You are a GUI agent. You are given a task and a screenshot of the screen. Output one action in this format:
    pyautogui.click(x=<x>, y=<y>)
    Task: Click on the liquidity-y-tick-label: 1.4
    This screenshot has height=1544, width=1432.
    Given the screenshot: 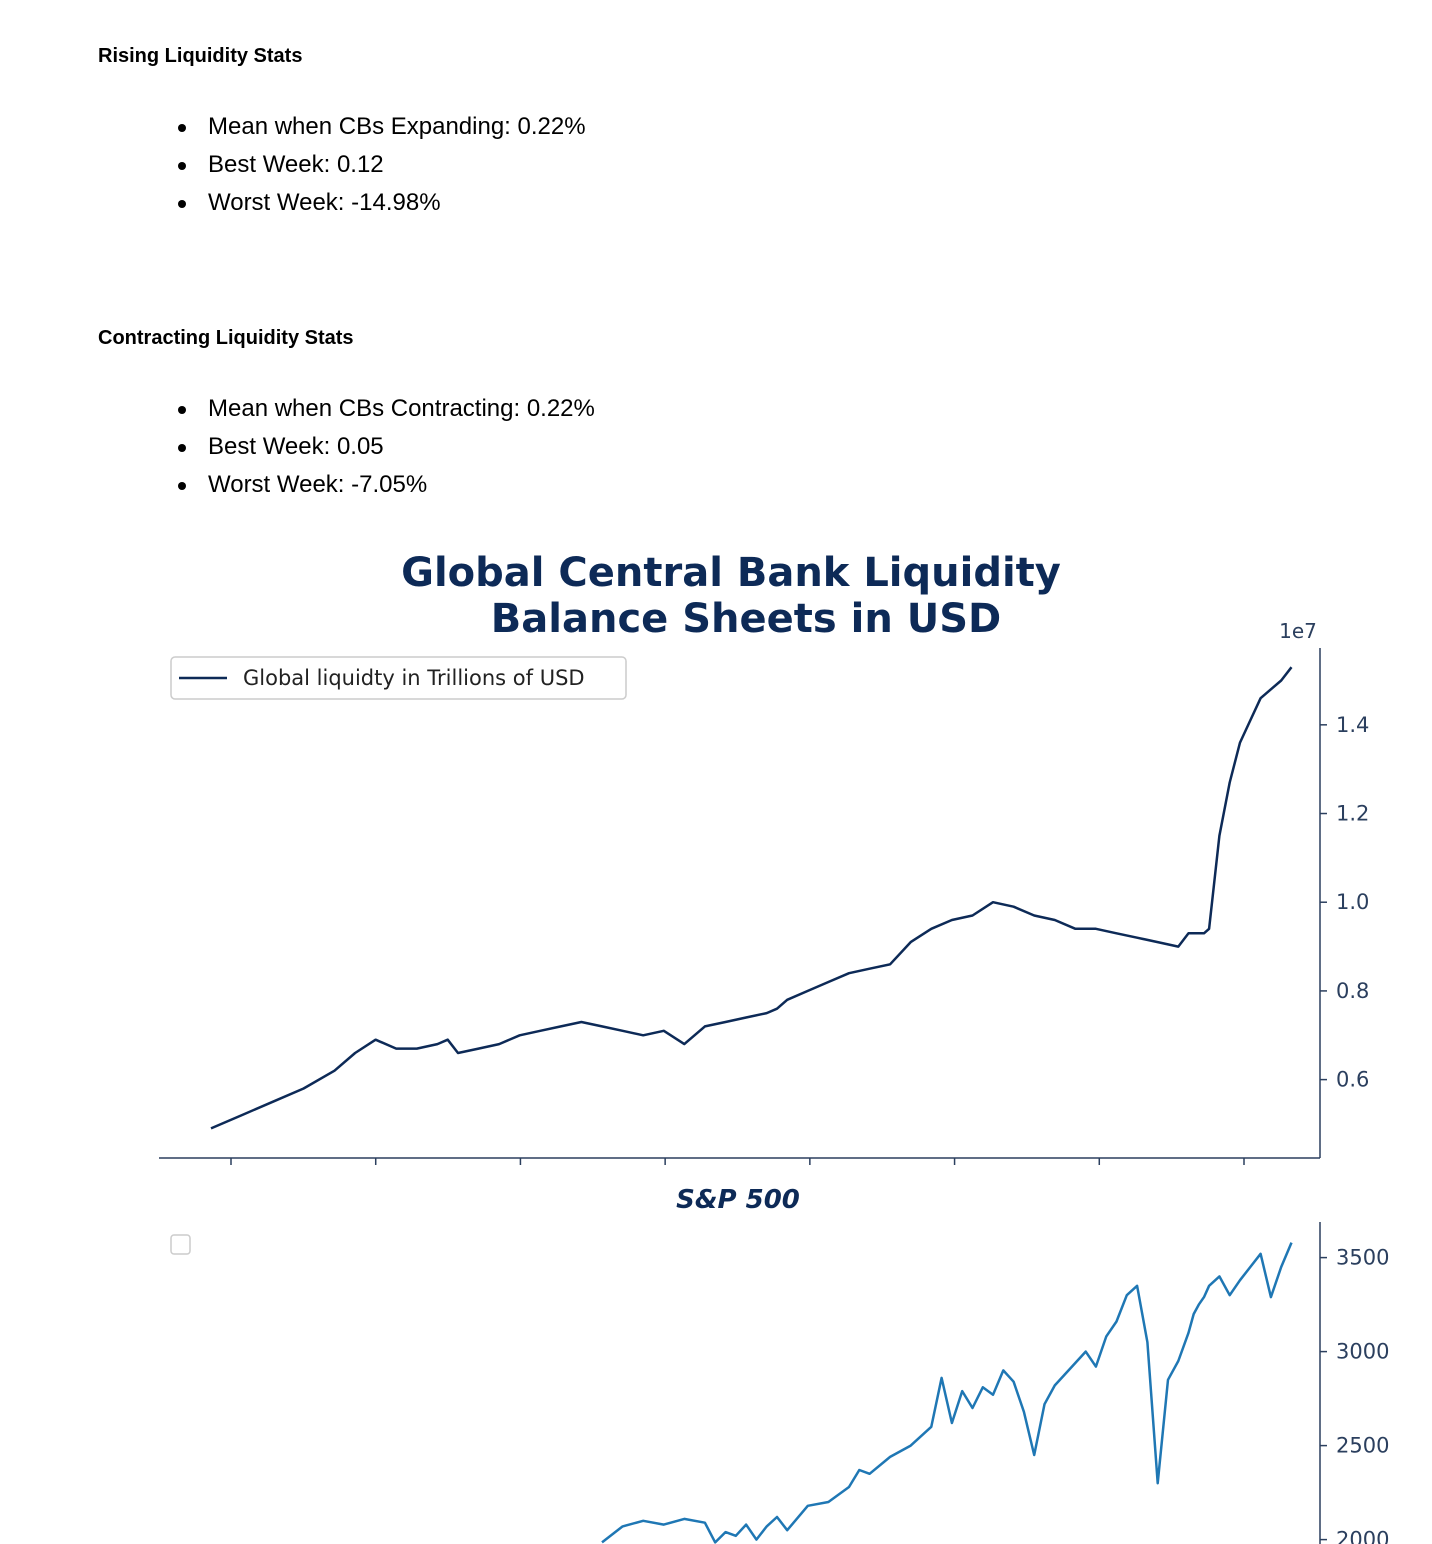 What is the action you would take?
    pyautogui.click(x=1352, y=725)
    